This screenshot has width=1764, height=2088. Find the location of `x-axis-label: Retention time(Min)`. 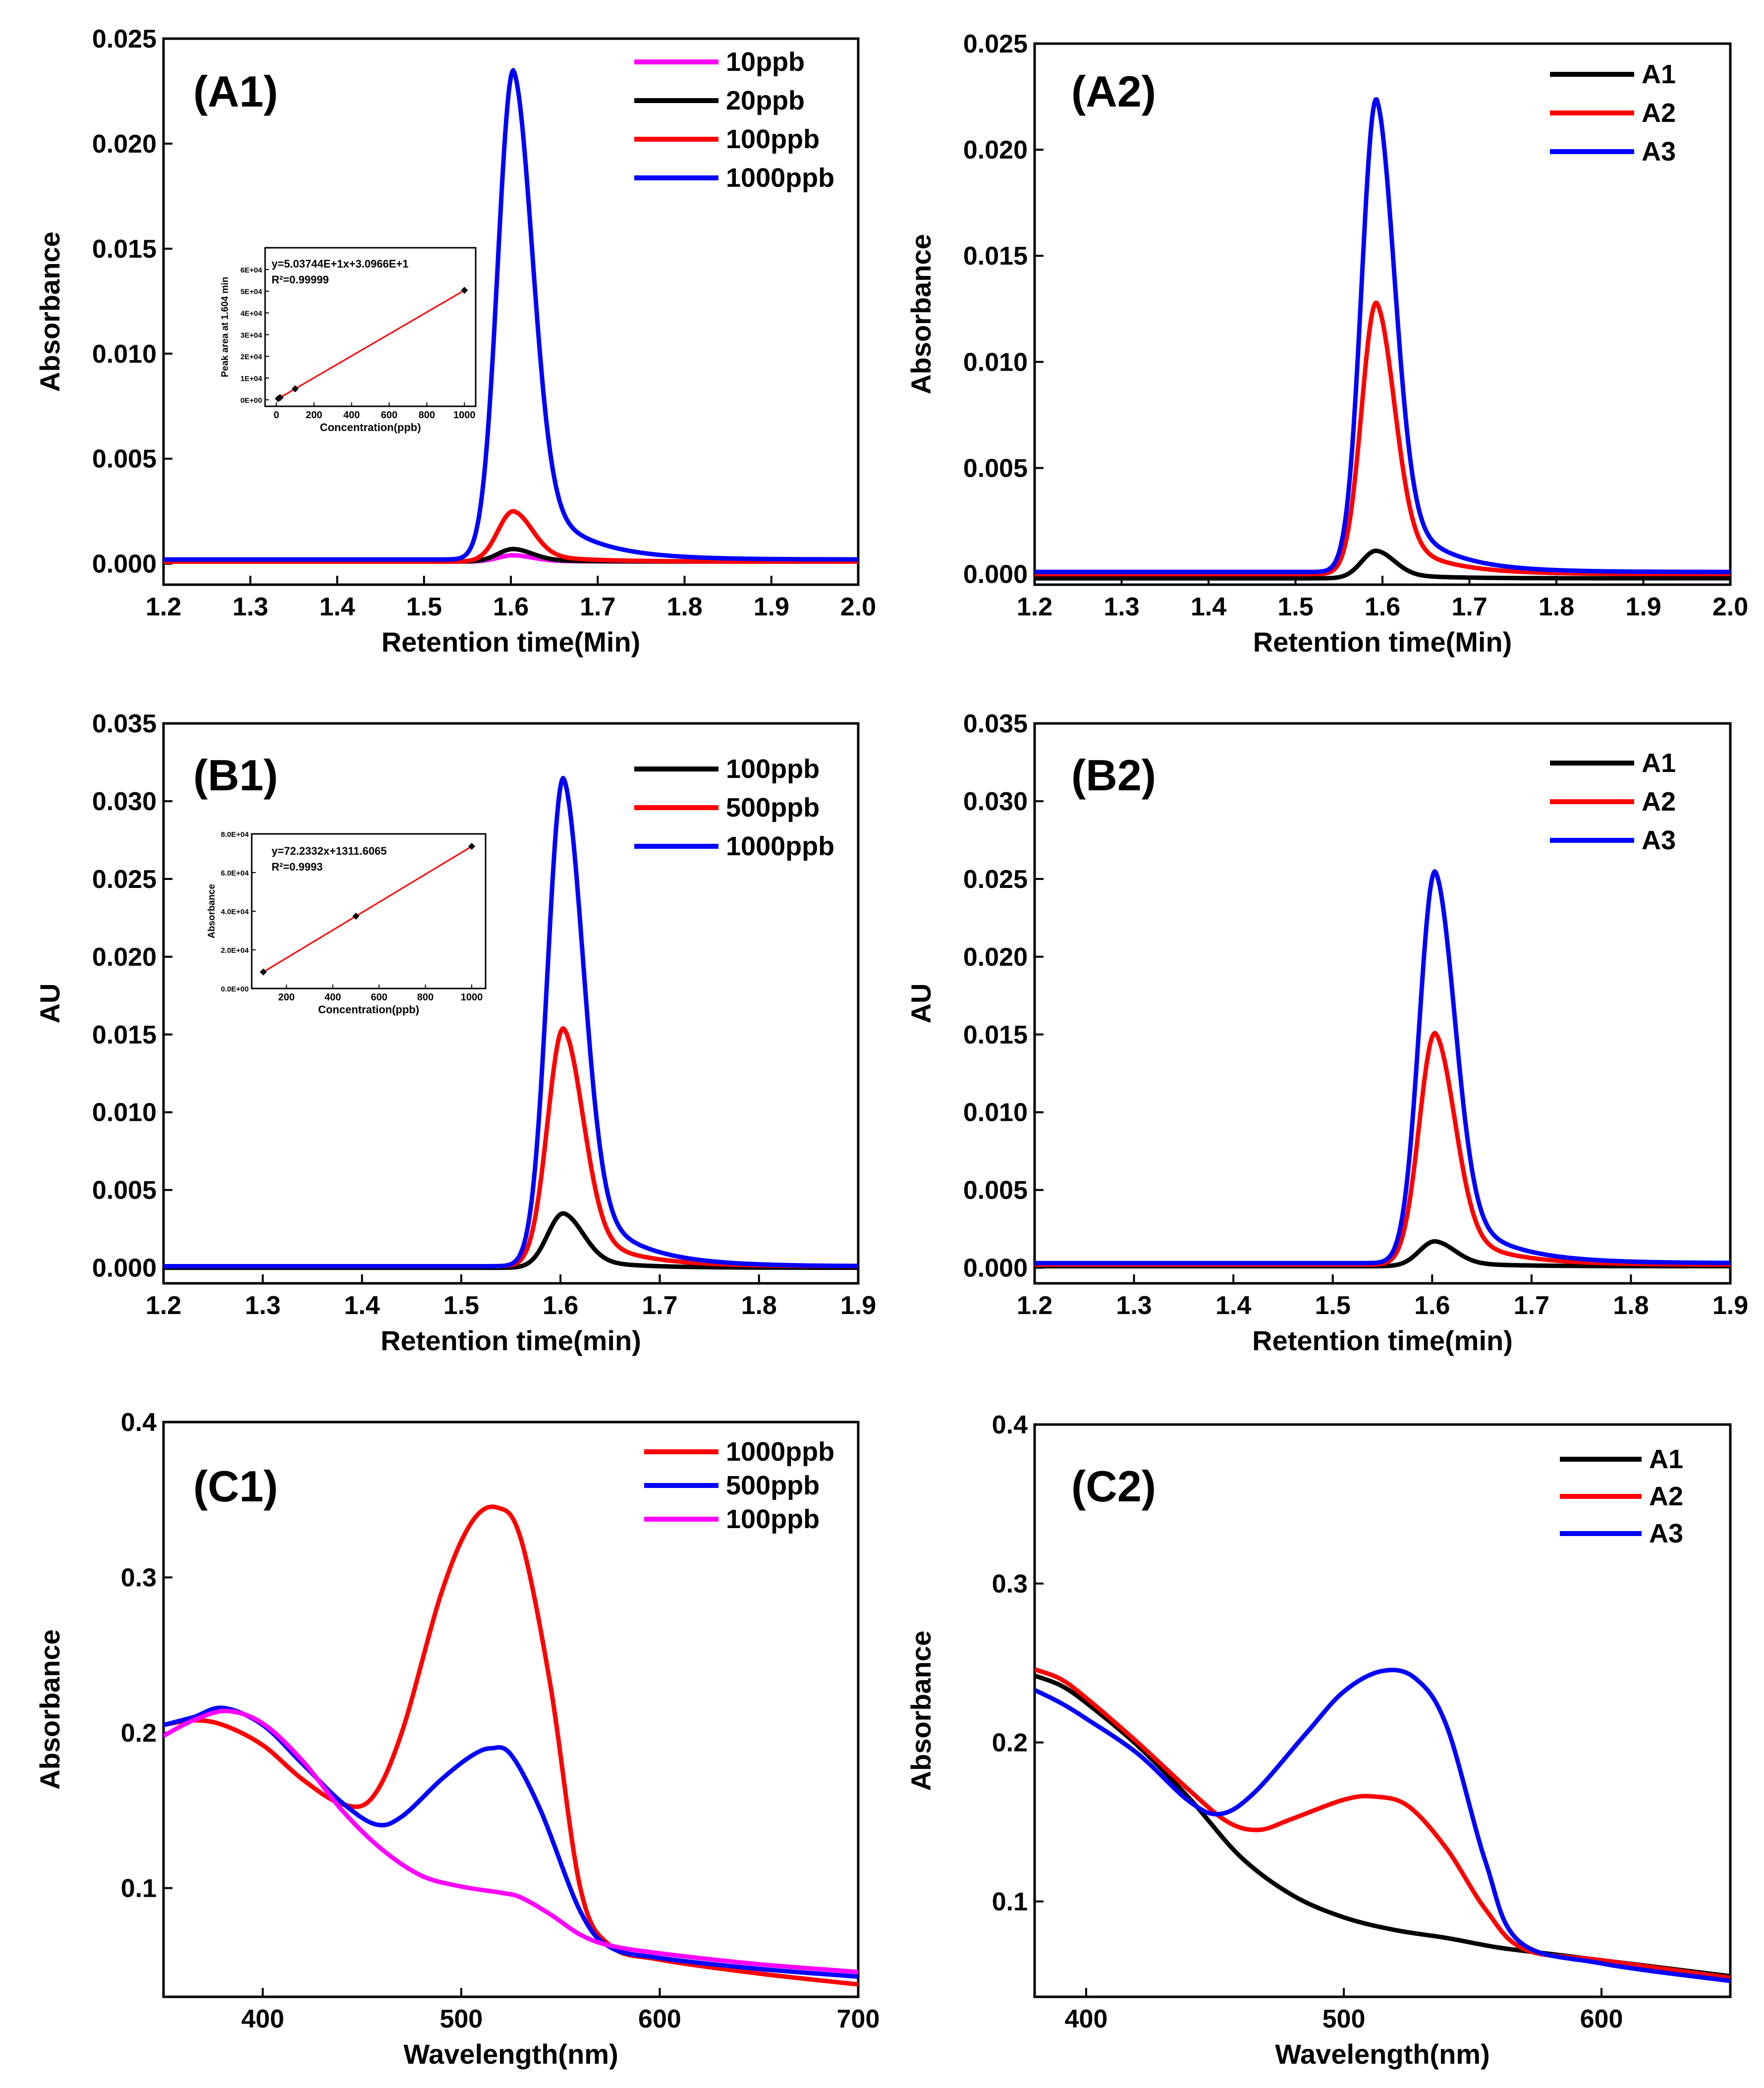

x-axis-label: Retention time(Min) is located at coordinates (511, 642).